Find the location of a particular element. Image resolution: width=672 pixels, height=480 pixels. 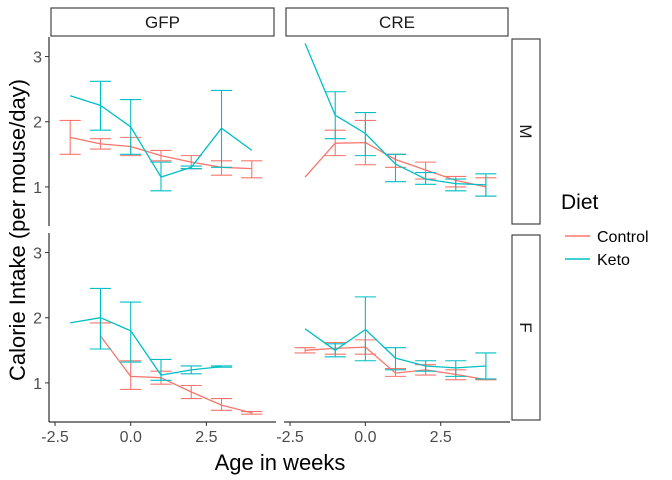

legend-label: Control is located at coordinates (623, 237).